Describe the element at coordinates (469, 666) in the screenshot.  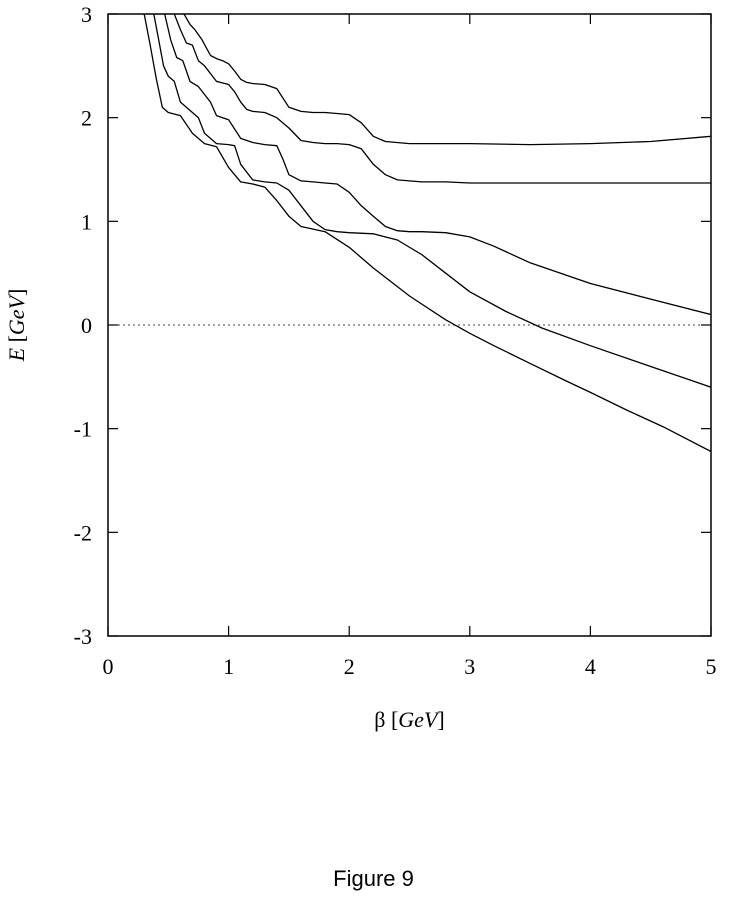
I see `x-tick-label: 3` at that location.